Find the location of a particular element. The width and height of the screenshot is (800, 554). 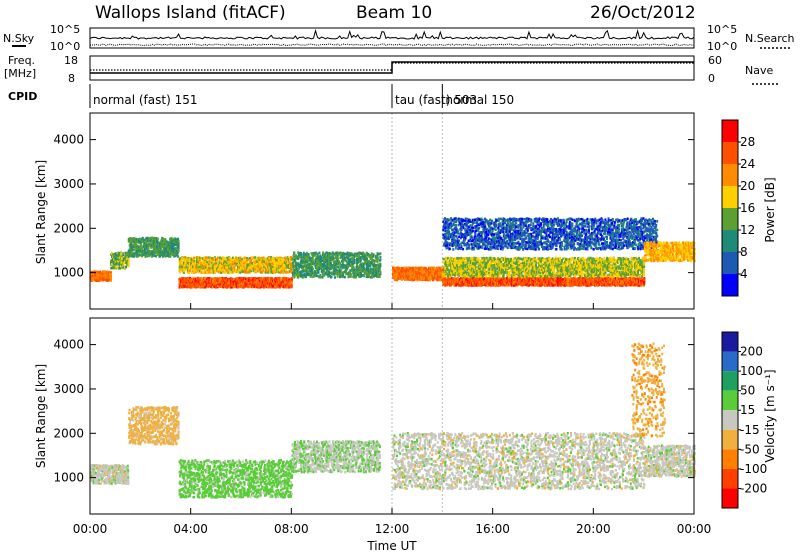

nave-trace is located at coordinates (392, 66).